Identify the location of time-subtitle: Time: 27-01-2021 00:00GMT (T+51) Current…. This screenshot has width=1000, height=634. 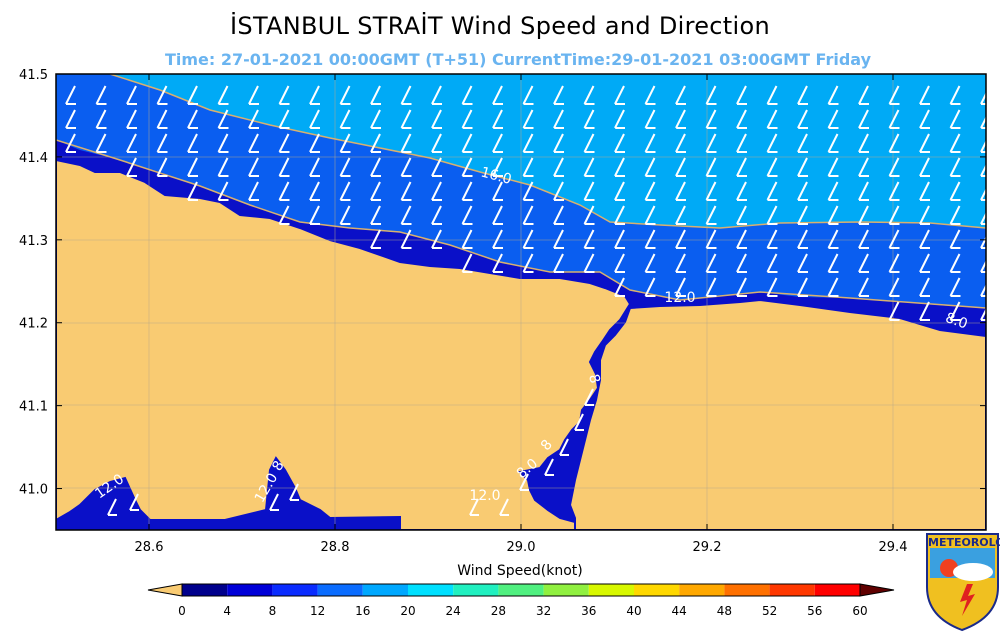
(518, 59).